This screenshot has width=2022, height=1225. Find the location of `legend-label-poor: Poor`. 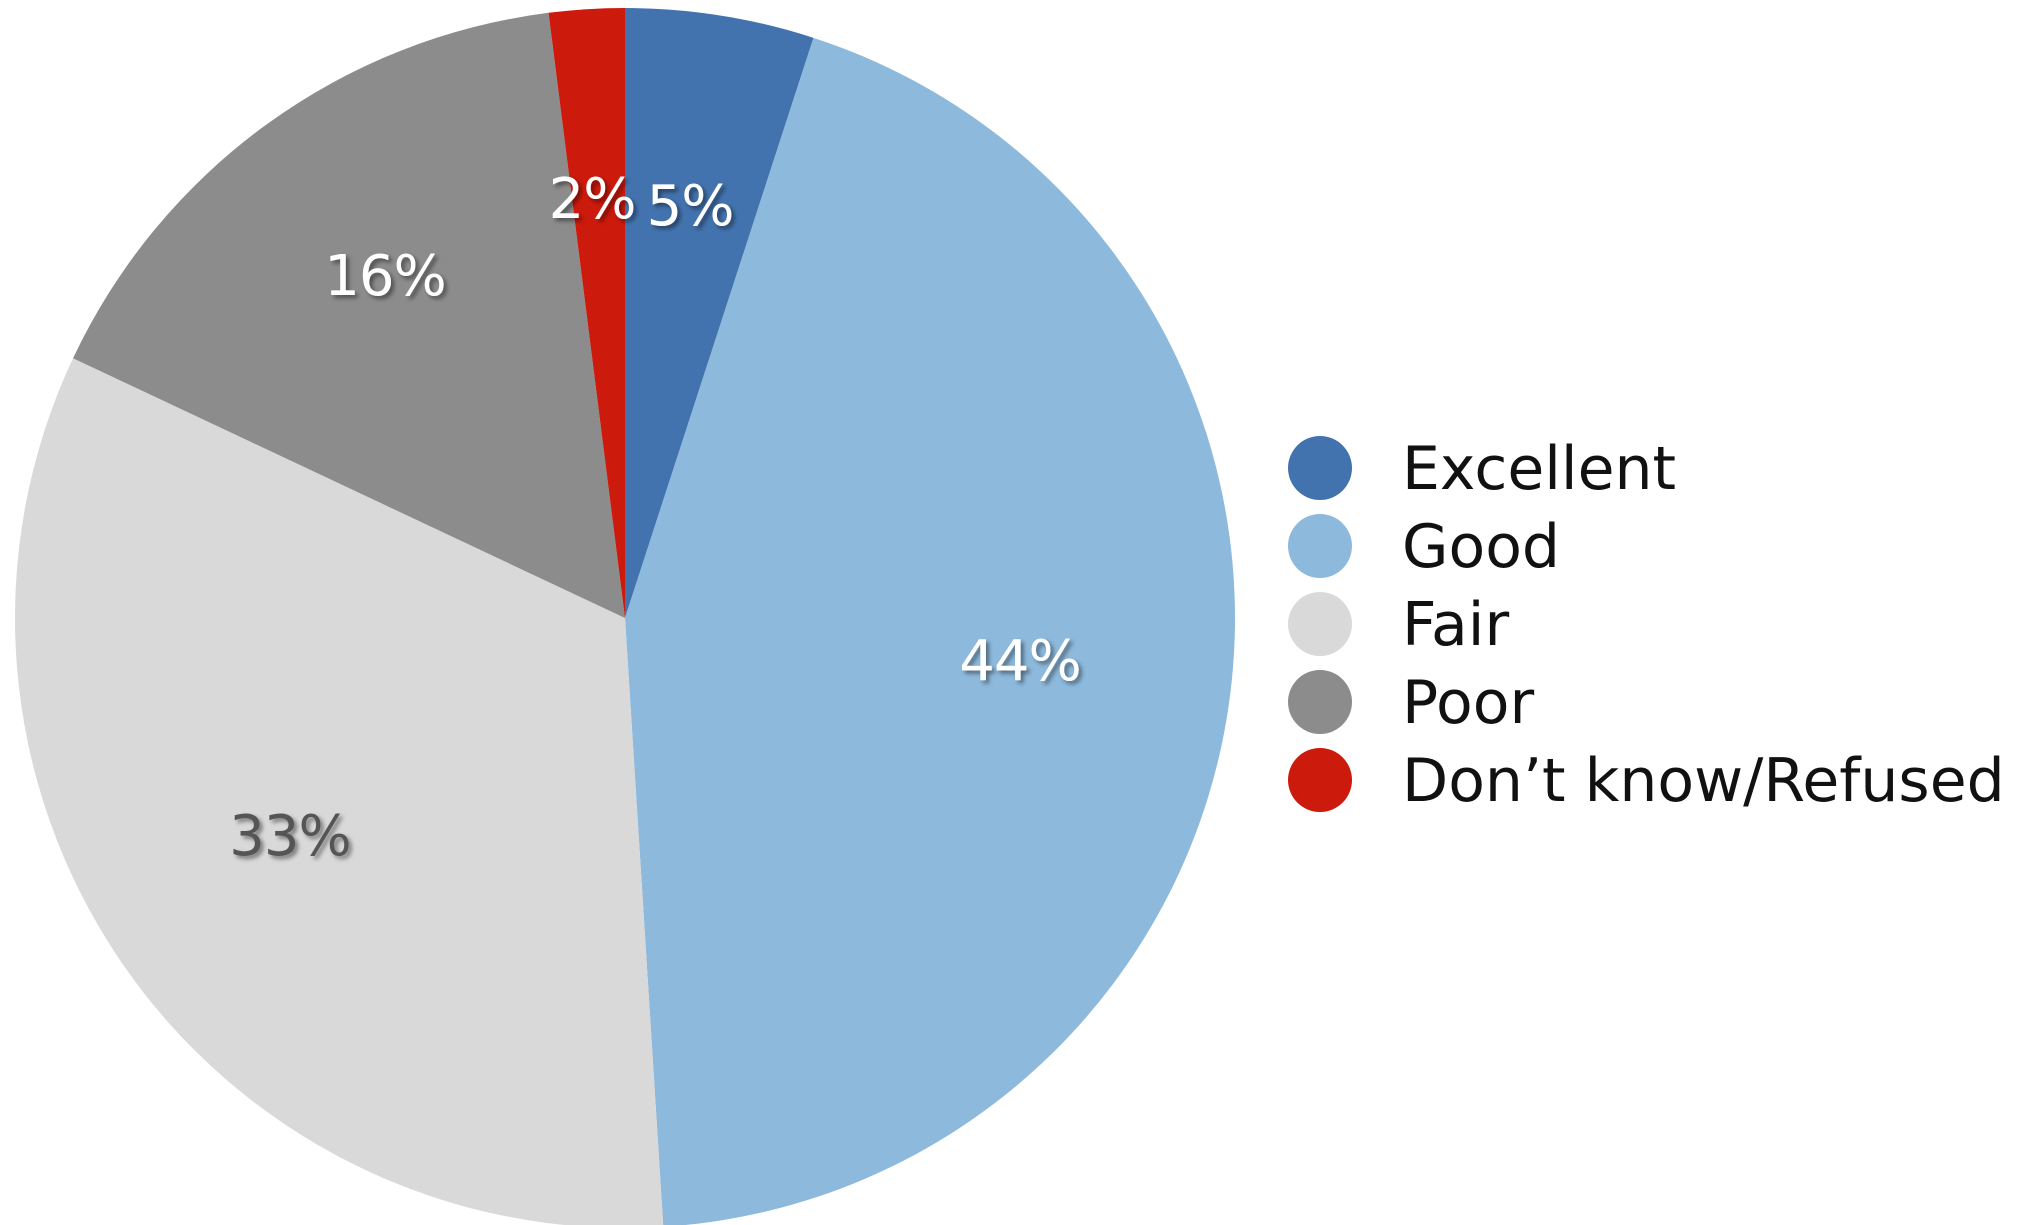

legend-label-poor: Poor is located at coordinates (1468, 703).